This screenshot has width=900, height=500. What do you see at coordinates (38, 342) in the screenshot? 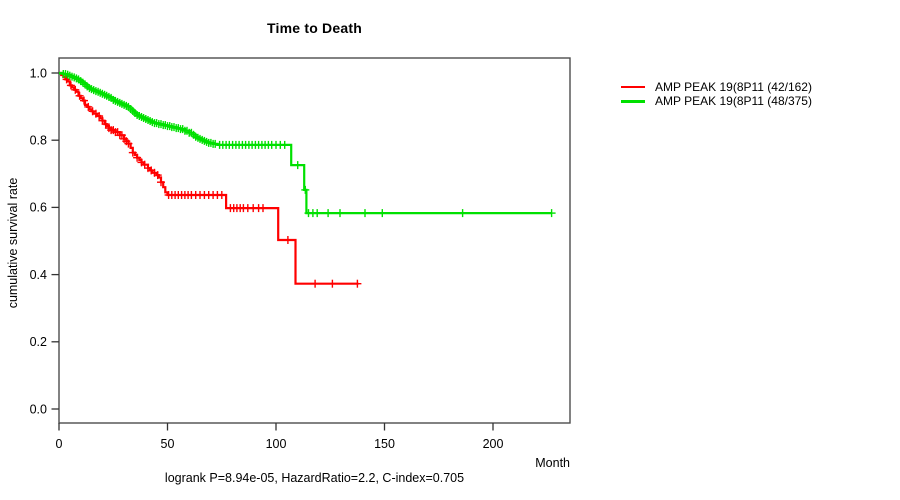
I see `y-tick-label: 0.2` at bounding box center [38, 342].